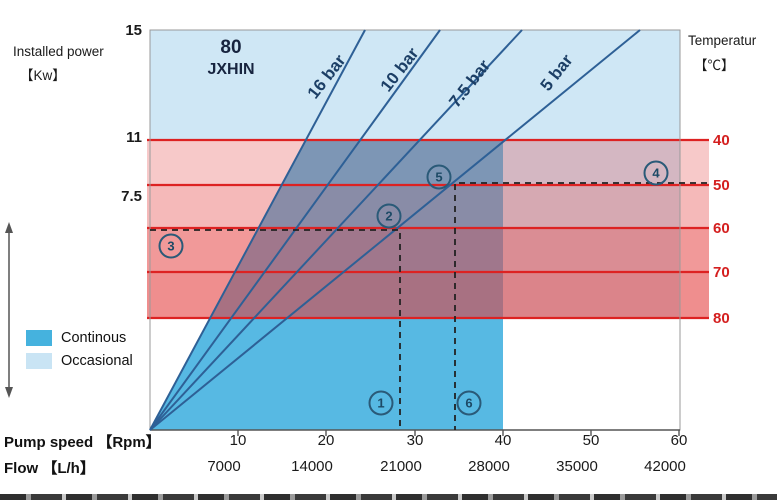  Describe the element at coordinates (679, 440) in the screenshot. I see `speed-tick-60: 60` at that location.